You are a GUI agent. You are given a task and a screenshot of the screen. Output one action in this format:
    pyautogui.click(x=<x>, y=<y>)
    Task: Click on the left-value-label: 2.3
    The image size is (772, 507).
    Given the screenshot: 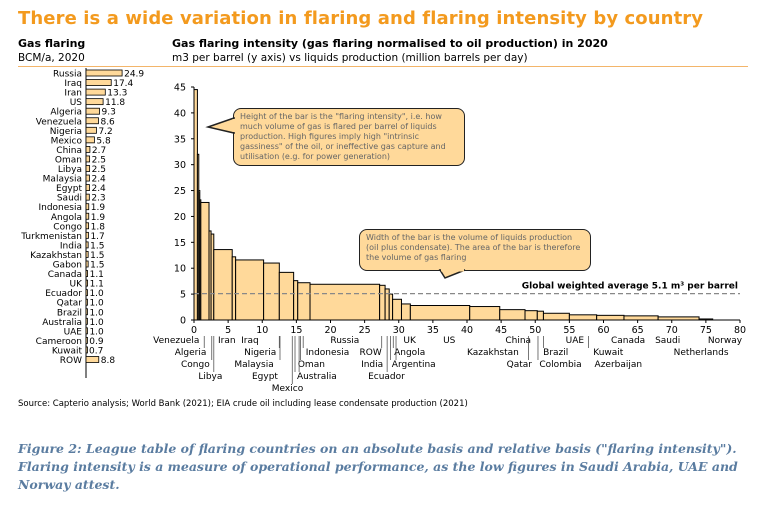 What is the action you would take?
    pyautogui.click(x=98, y=199)
    